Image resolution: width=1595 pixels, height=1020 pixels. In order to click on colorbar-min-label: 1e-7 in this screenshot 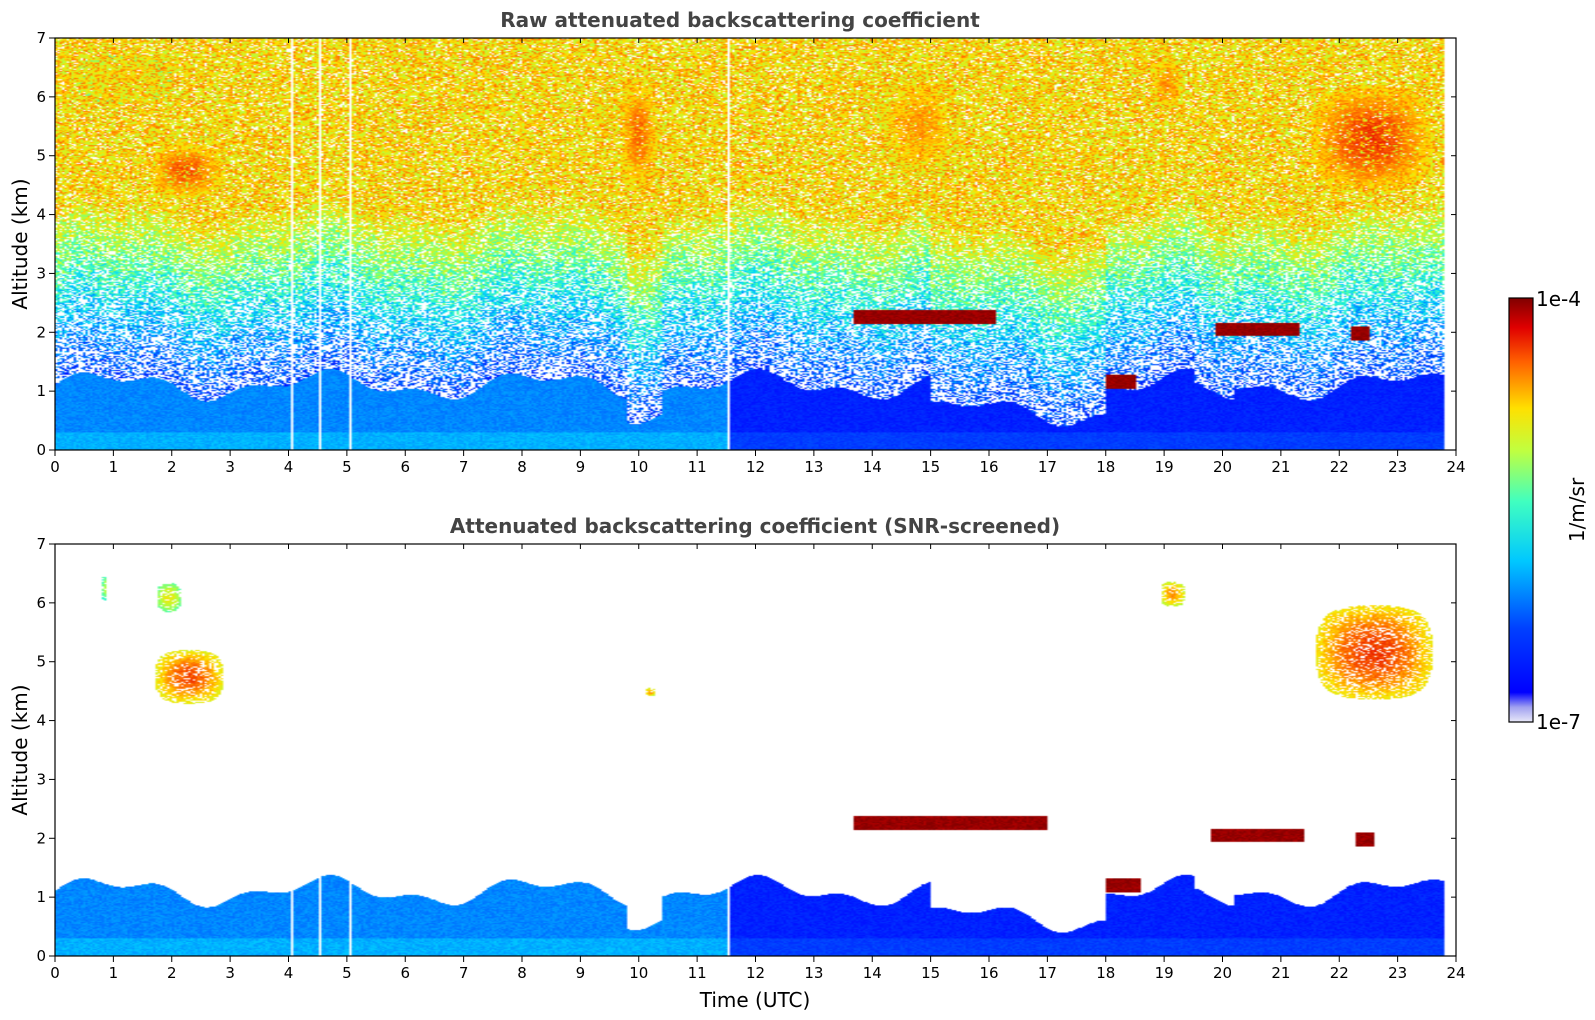, I will do `click(1558, 722)`.